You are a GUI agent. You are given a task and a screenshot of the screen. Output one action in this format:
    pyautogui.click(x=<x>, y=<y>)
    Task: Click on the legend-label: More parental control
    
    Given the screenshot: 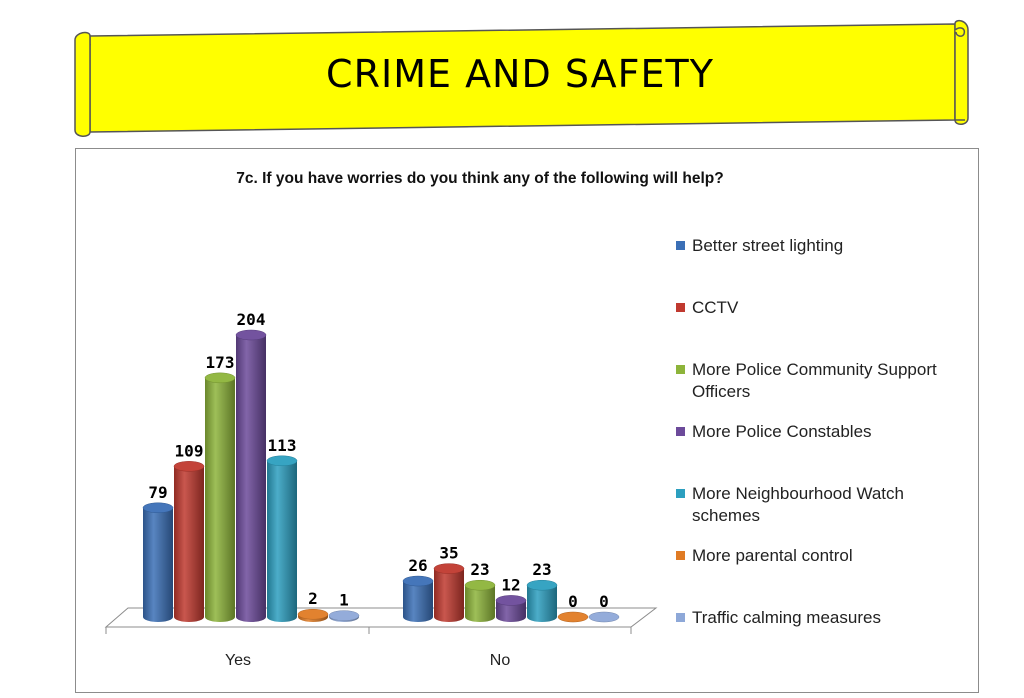 What is the action you would take?
    pyautogui.click(x=772, y=555)
    